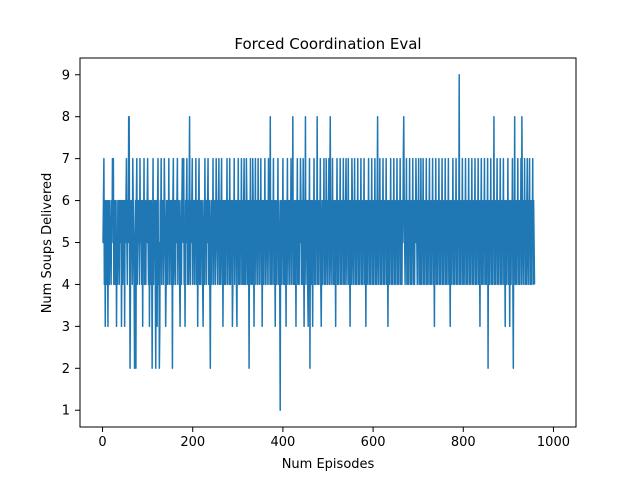 The width and height of the screenshot is (640, 480). Describe the element at coordinates (66, 369) in the screenshot. I see `y-tick-label: 2` at that location.